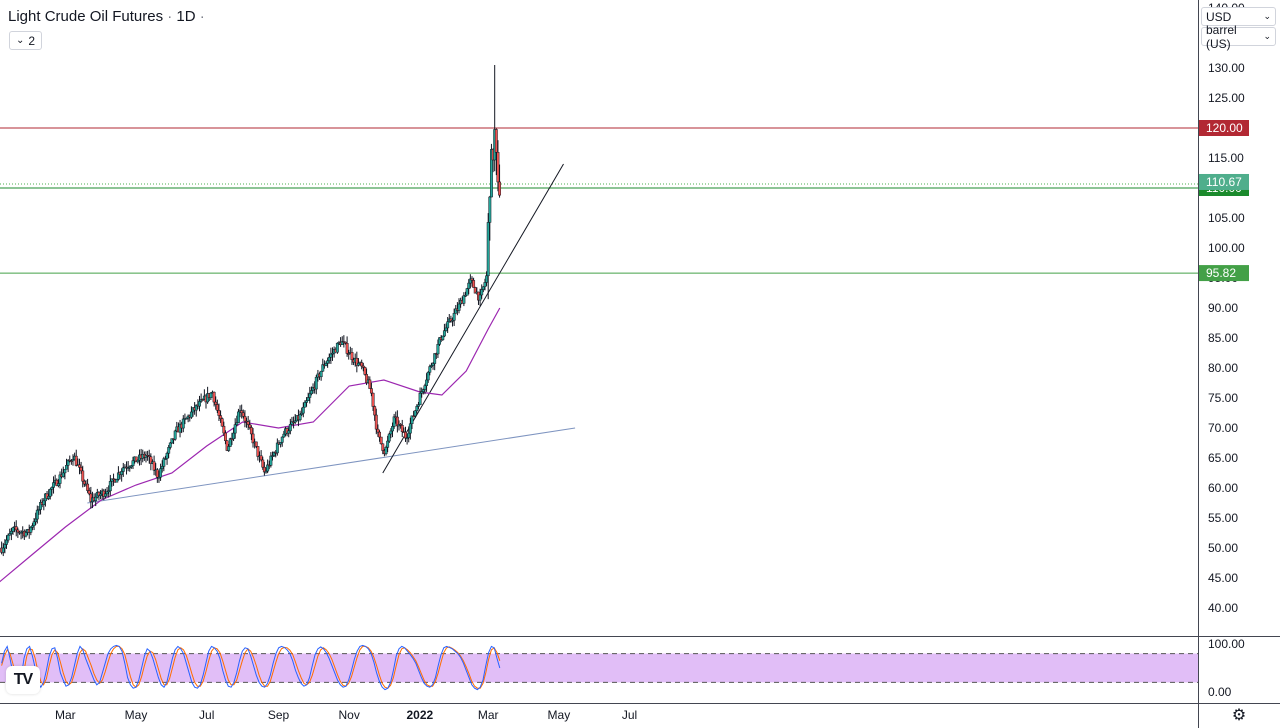 This screenshot has width=1280, height=728. What do you see at coordinates (32, 40) in the screenshot?
I see `indicator-count: 2` at bounding box center [32, 40].